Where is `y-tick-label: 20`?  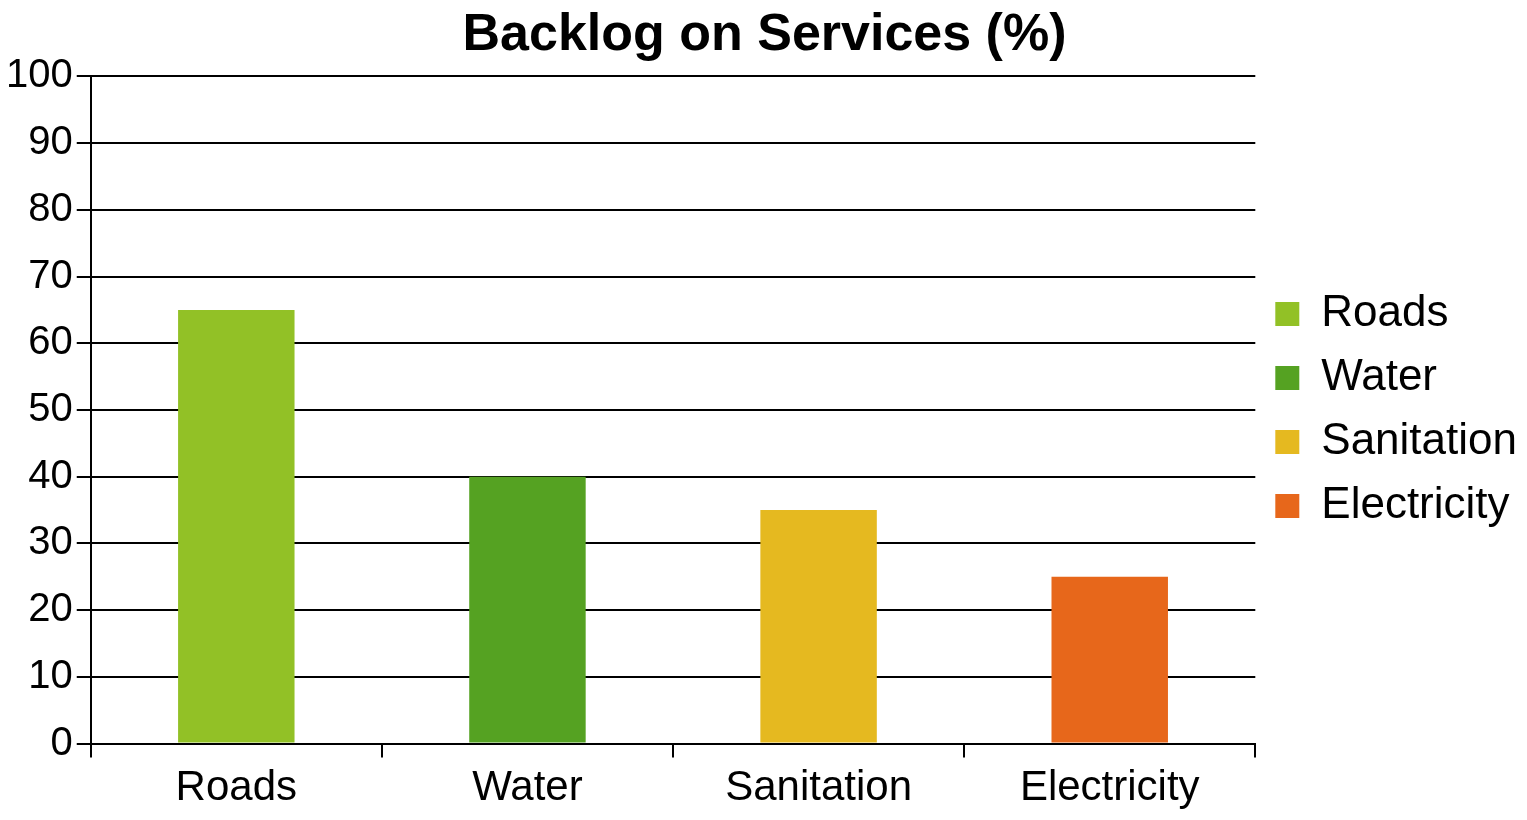 y-tick-label: 20 is located at coordinates (50, 607).